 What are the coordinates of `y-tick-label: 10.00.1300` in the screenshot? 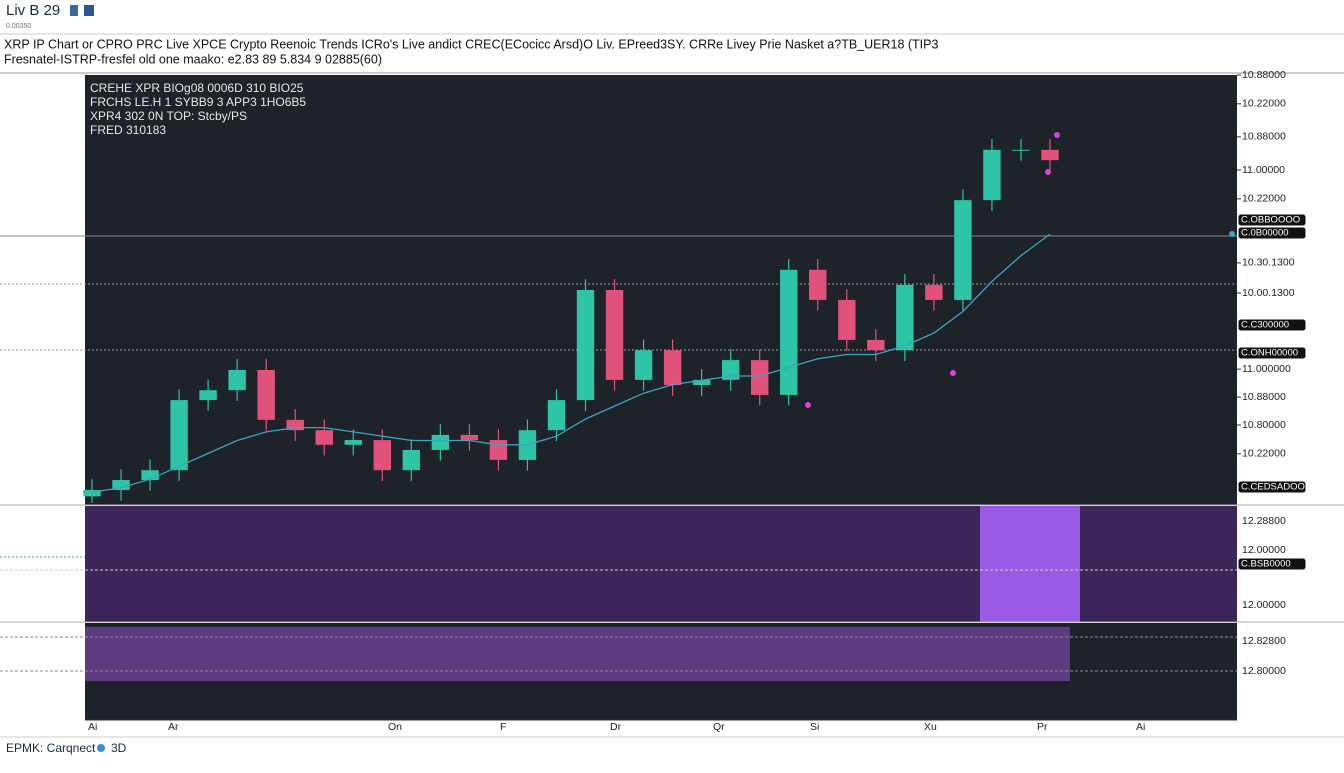 It's located at (1268, 293).